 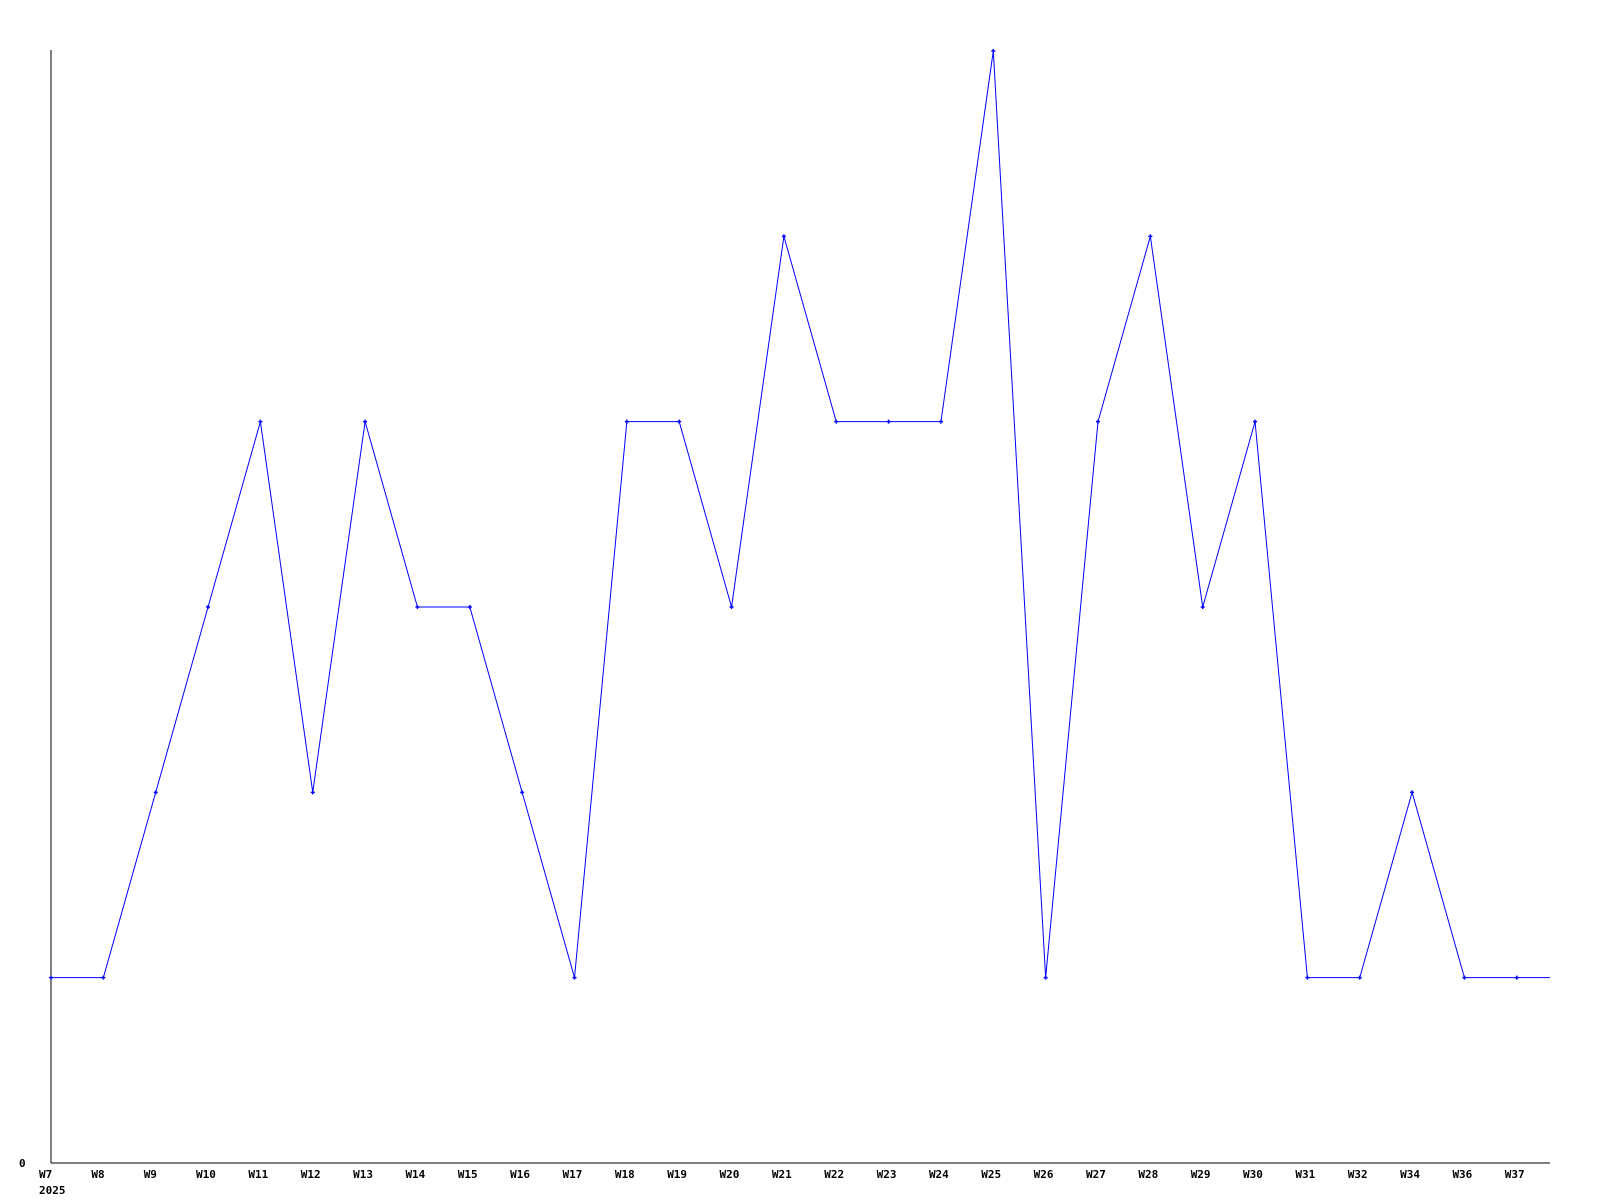 What do you see at coordinates (1359, 977) in the screenshot?
I see `data-point-W32` at bounding box center [1359, 977].